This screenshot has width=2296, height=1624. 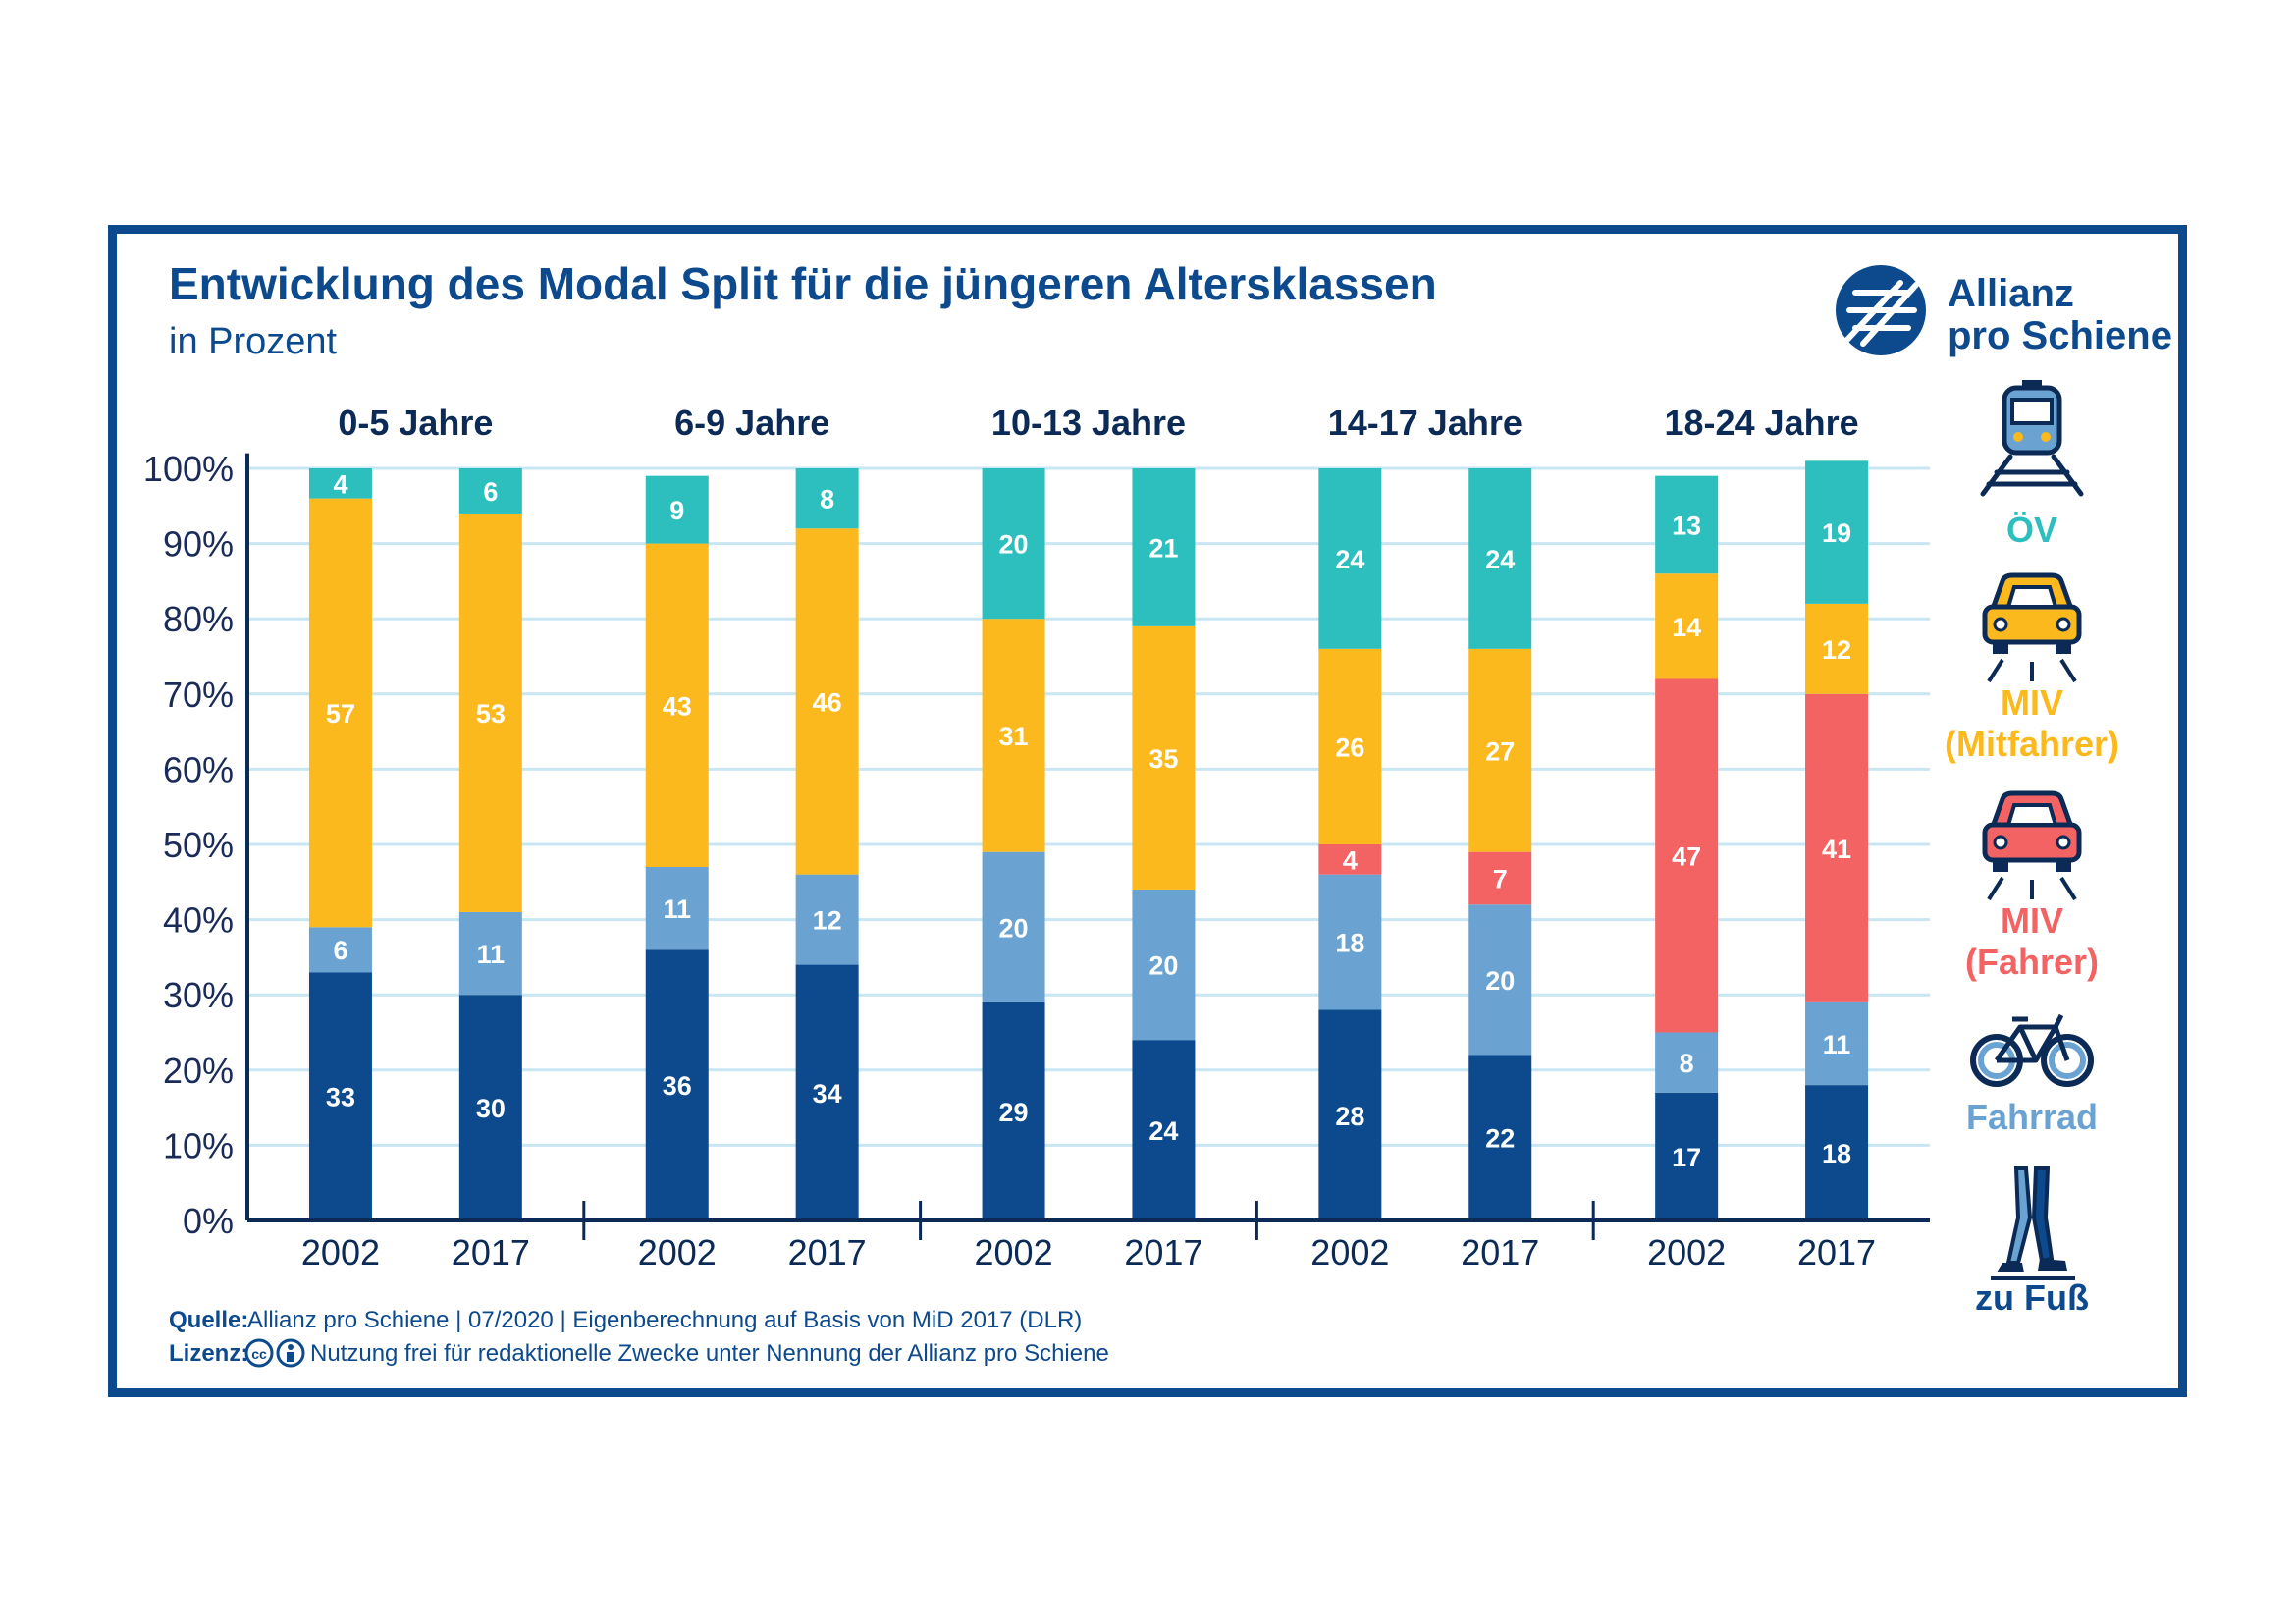 I want to click on logo-text-line1: Allianz, so click(x=2011, y=293).